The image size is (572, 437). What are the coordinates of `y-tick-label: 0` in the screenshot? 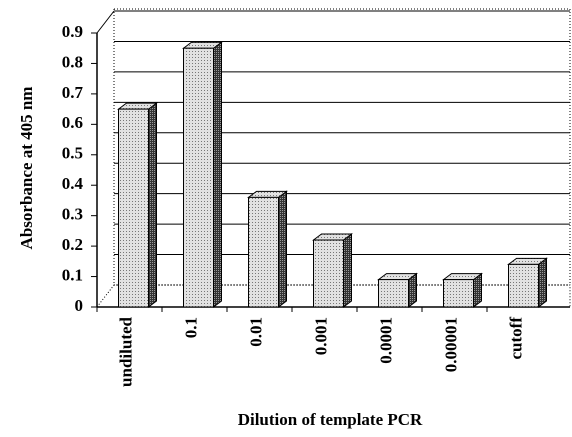 It's located at (79, 305).